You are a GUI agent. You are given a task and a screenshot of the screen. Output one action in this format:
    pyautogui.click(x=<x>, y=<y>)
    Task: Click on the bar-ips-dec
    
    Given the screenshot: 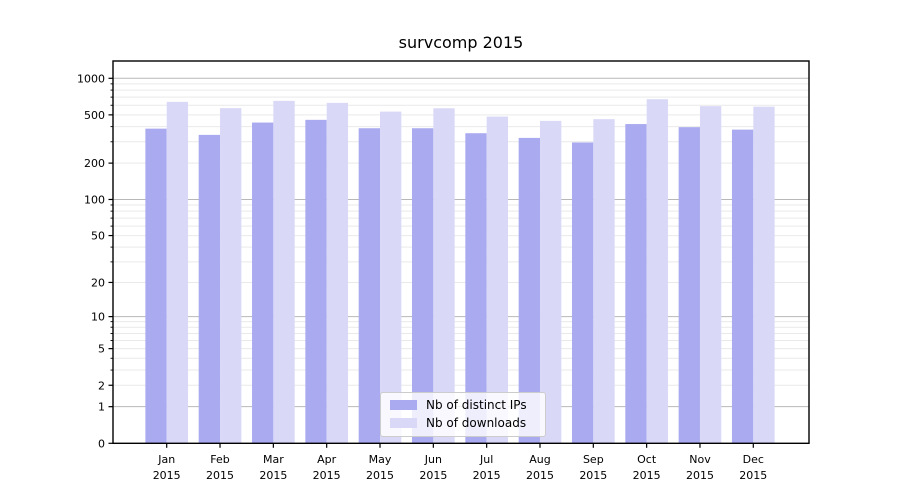 What is the action you would take?
    pyautogui.click(x=742, y=286)
    